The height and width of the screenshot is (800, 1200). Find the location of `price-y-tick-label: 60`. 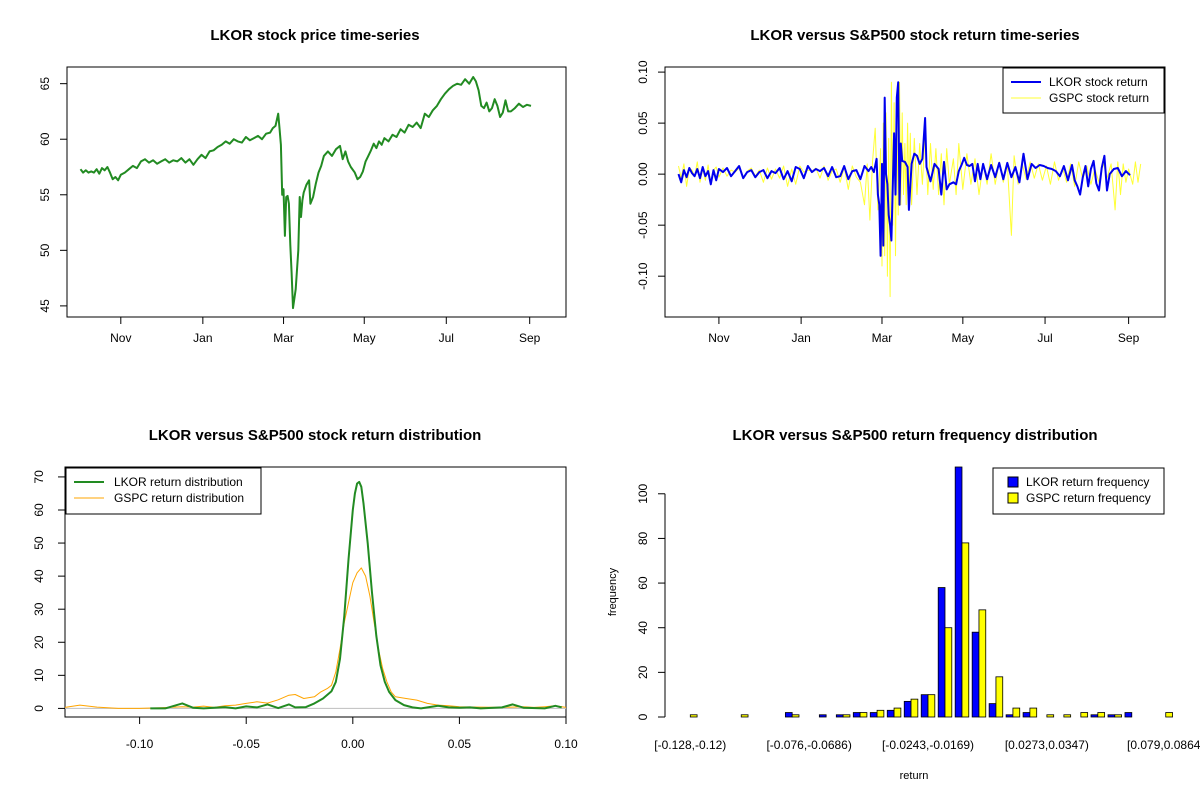

price-y-tick-label: 60 is located at coordinates (45, 139).